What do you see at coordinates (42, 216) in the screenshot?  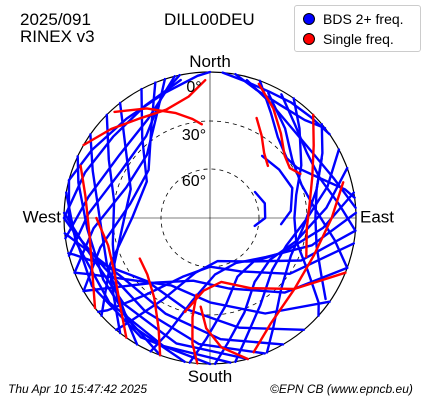 I see `label-west: West` at bounding box center [42, 216].